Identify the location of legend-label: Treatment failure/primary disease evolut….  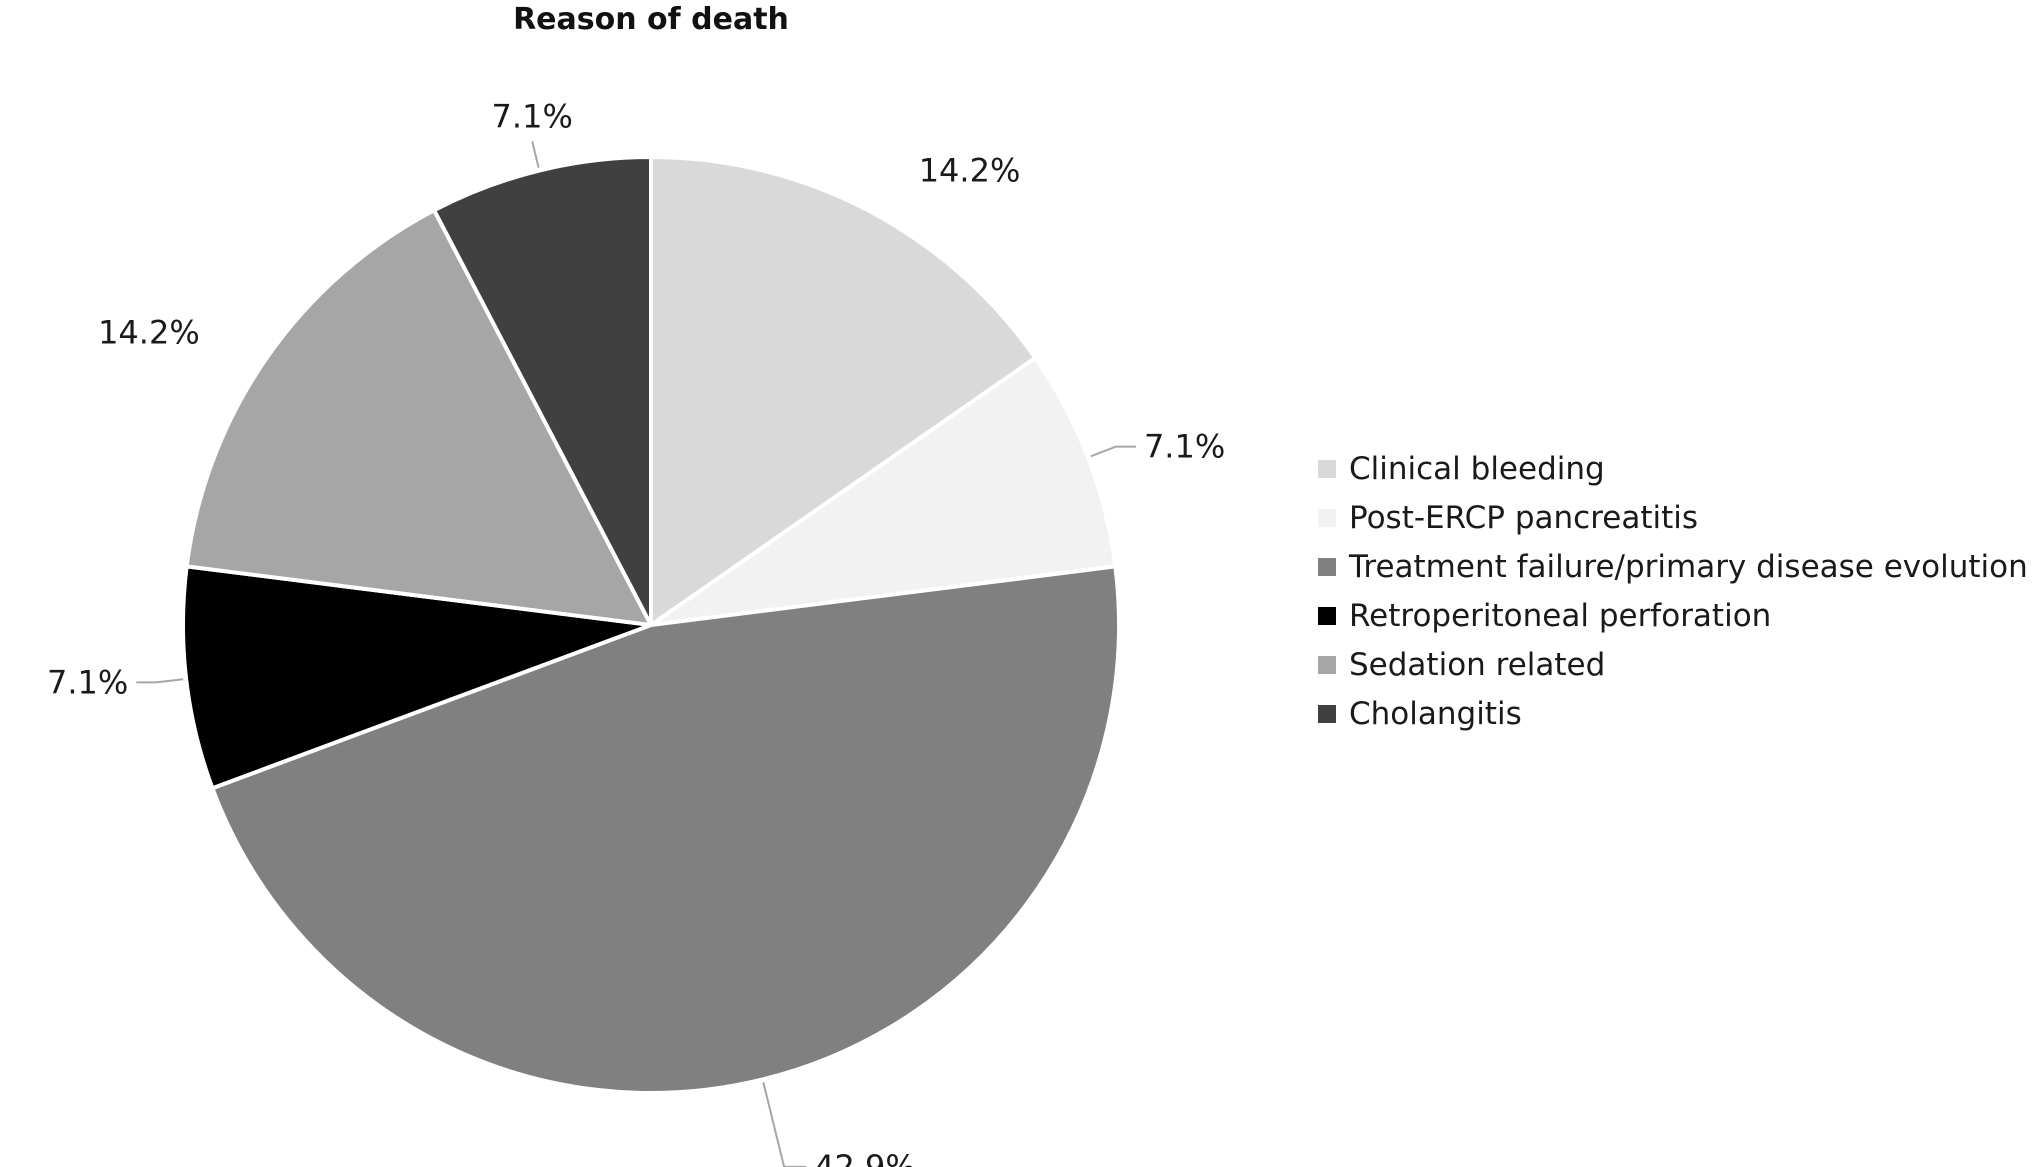
(1688, 566).